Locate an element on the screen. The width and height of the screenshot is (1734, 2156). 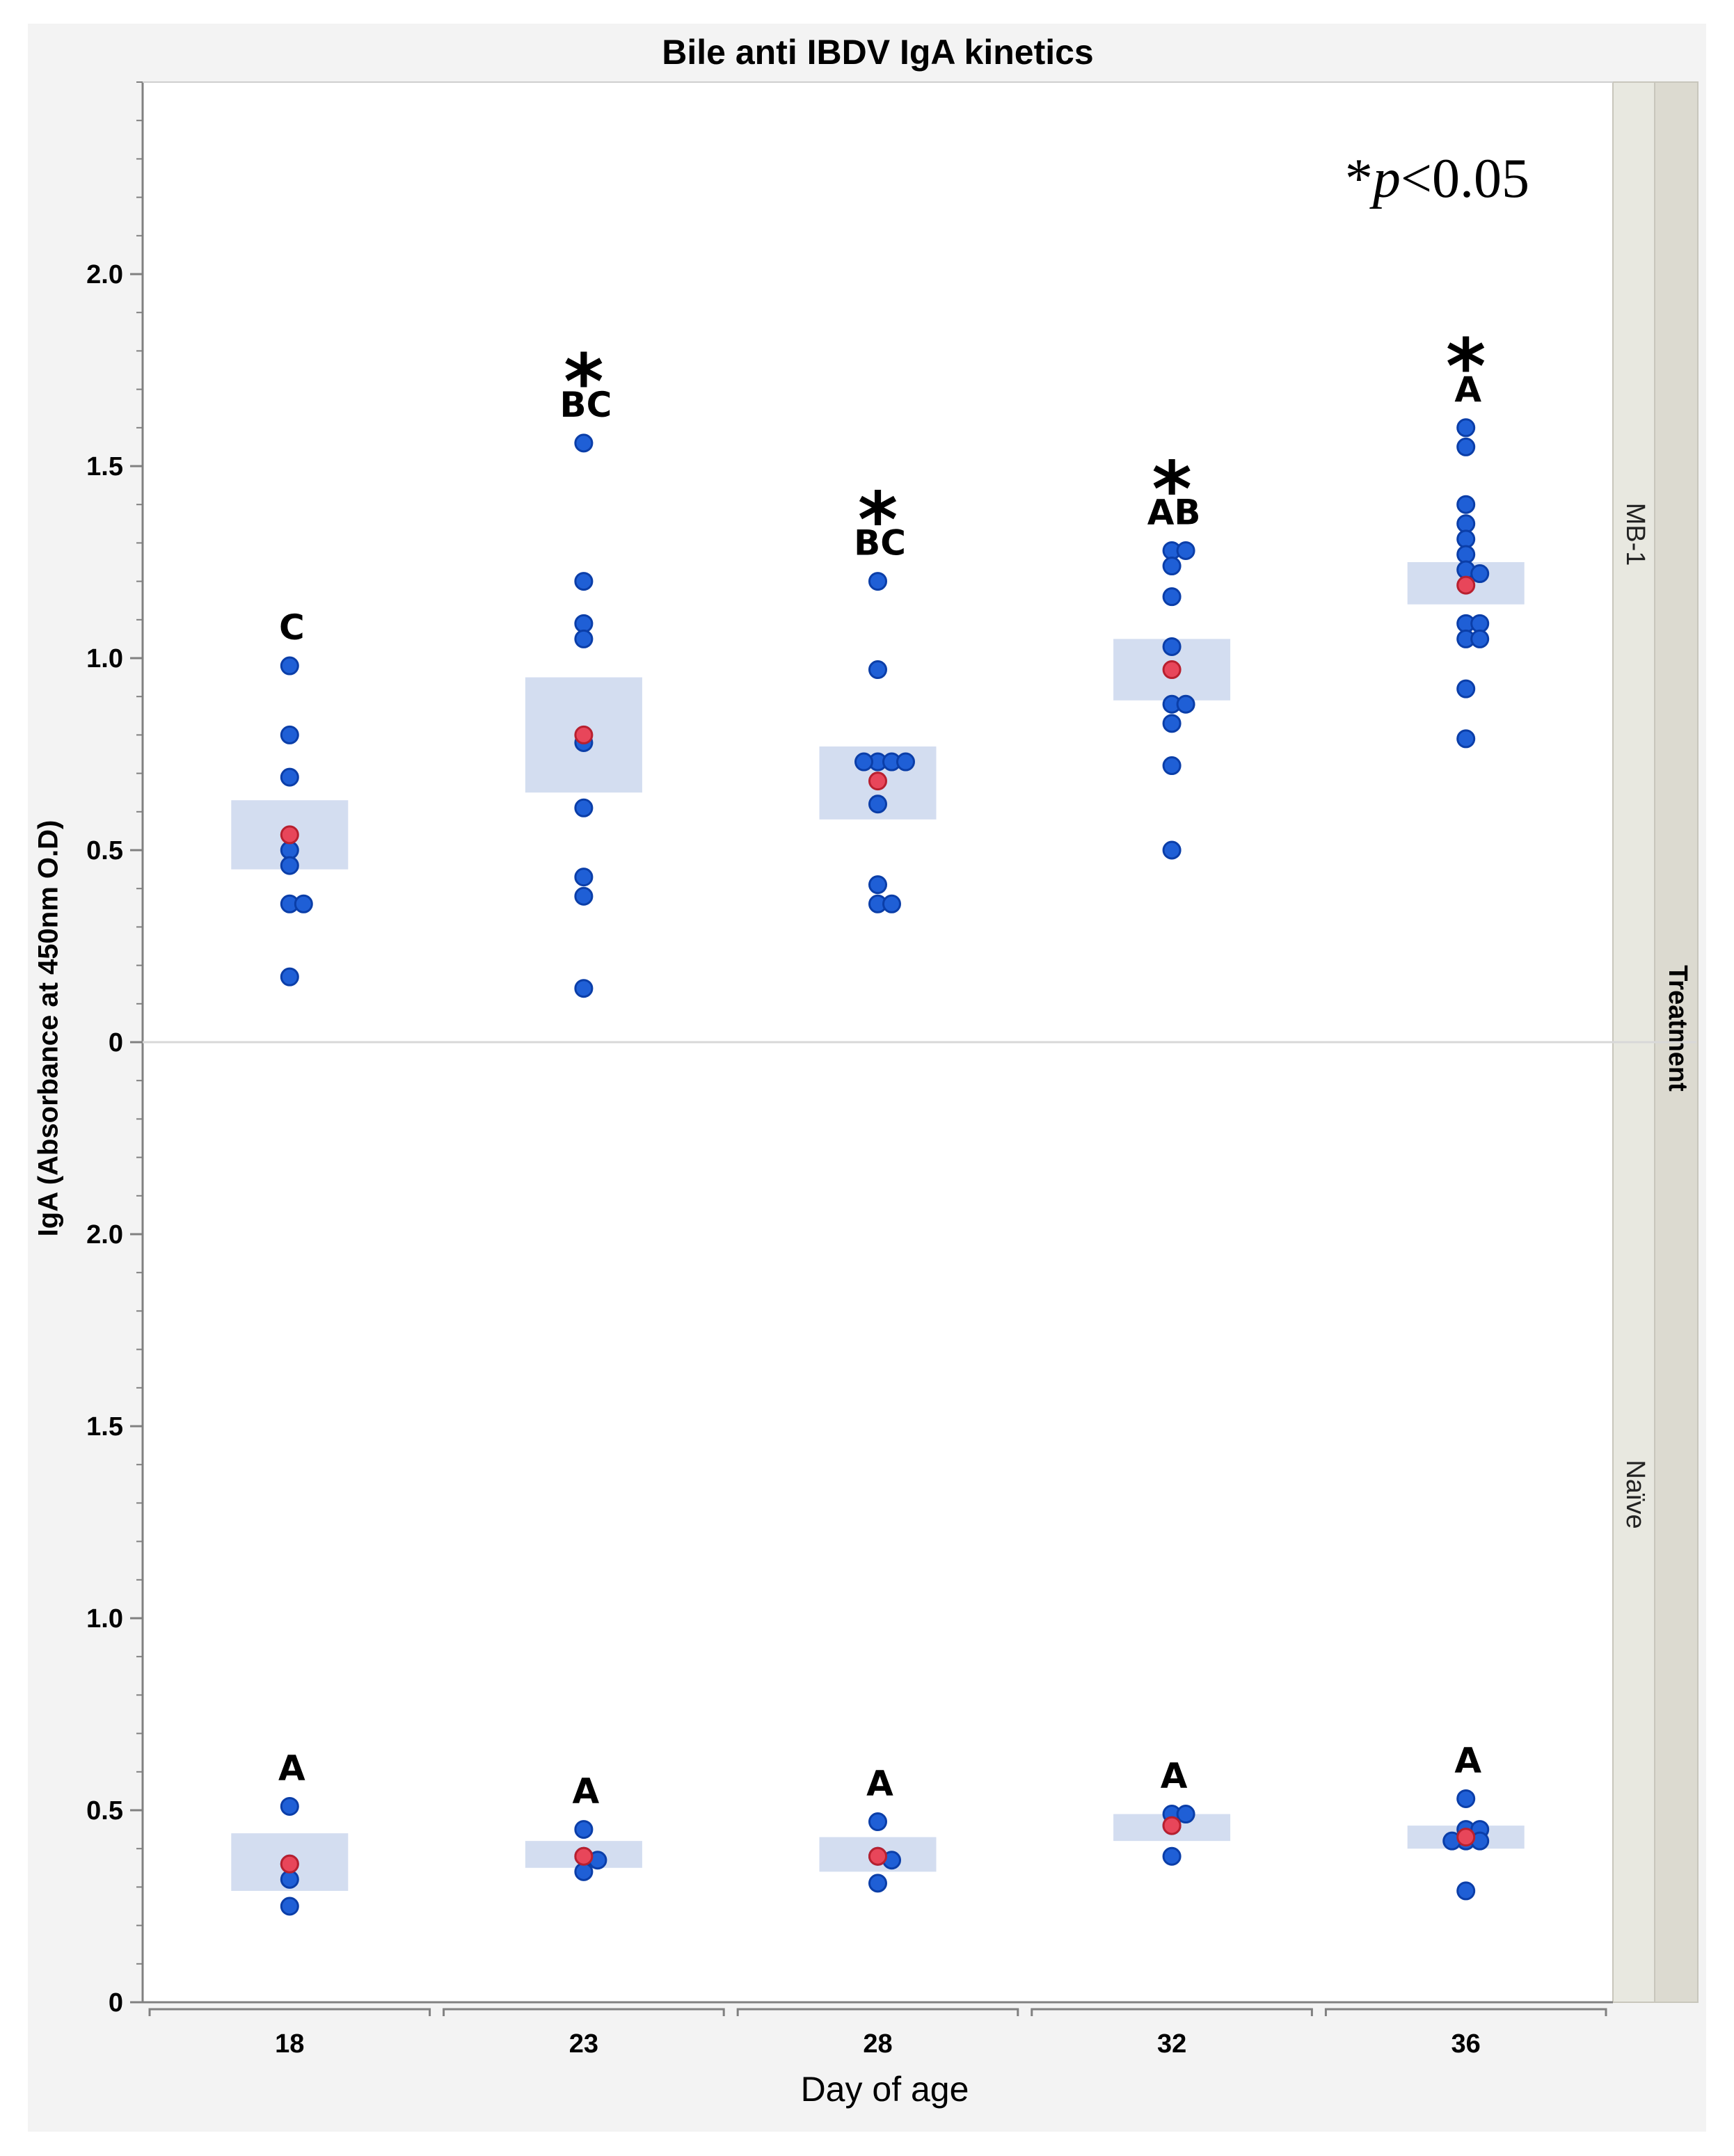
x-axis-title: Day of age is located at coordinates (885, 2089).